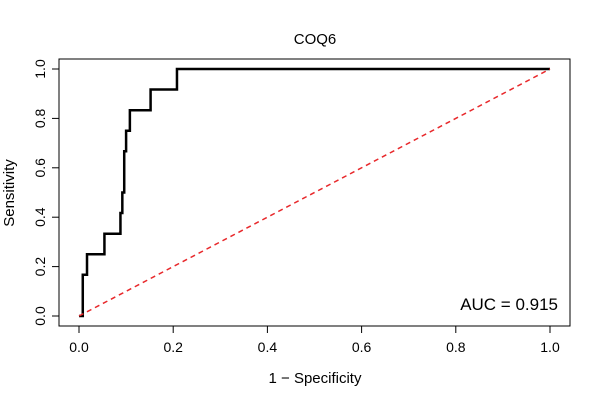  What do you see at coordinates (315, 378) in the screenshot?
I see `x-axis-title: 1 − Specificity` at bounding box center [315, 378].